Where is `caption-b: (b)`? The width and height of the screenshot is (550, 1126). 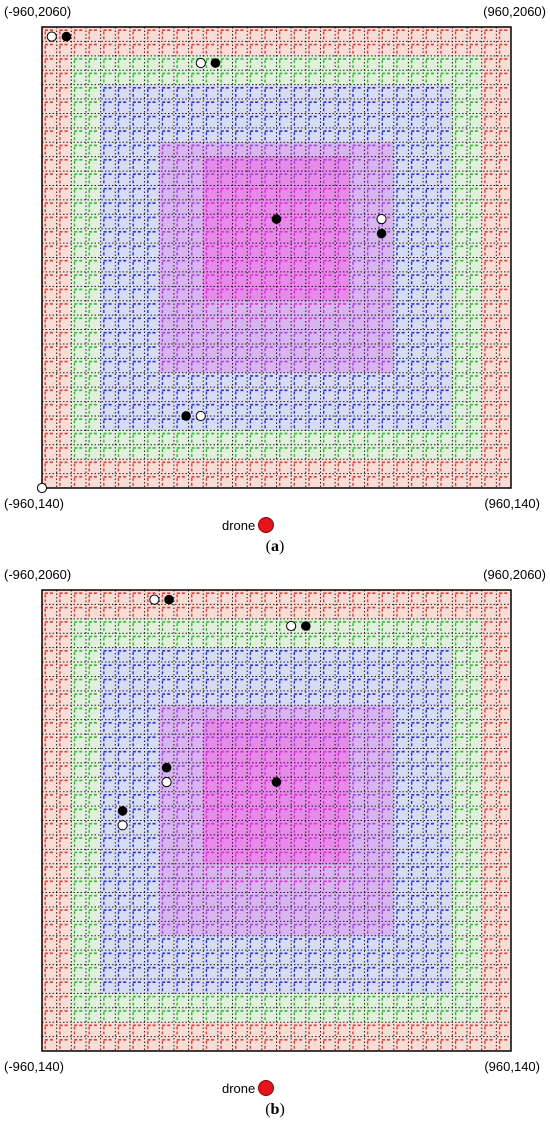 caption-b: (b) is located at coordinates (275, 1109).